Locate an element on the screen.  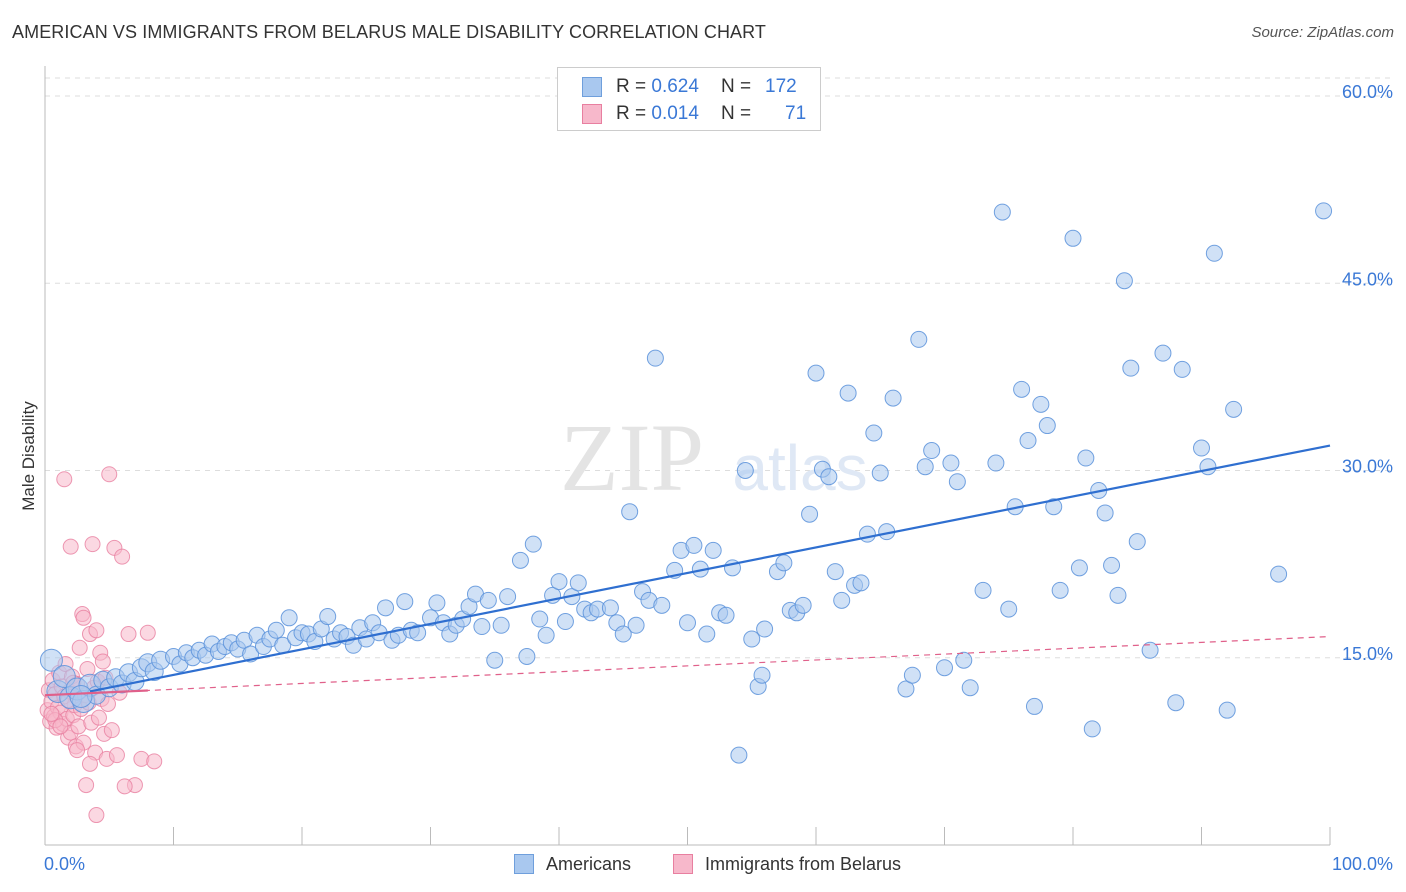
x-tick-label: 100.0% is located at coordinates (1362, 864).